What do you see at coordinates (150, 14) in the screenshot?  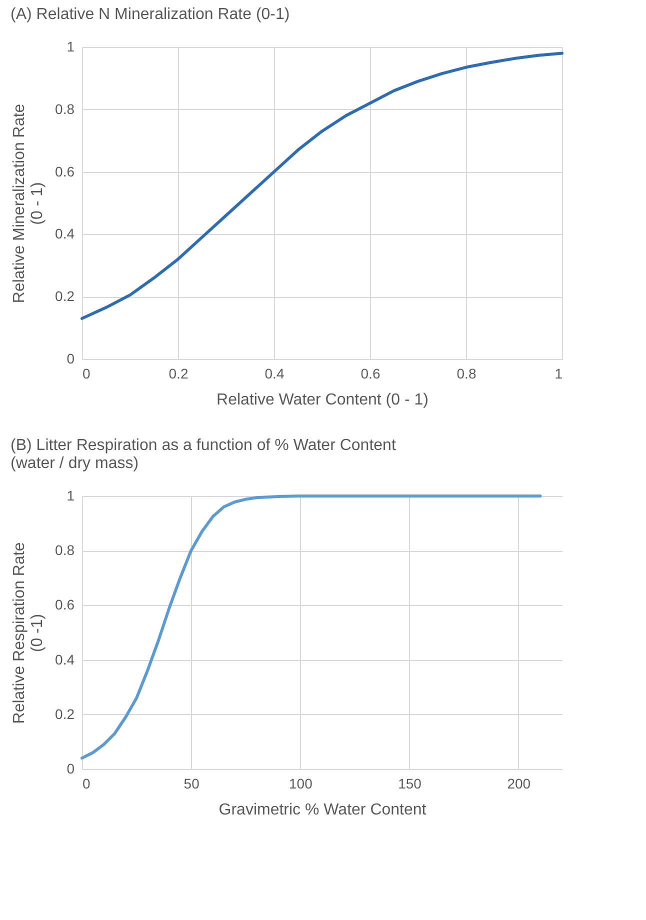 I see `chart-title: (A) Relative N Mineralization Rate (0-1)` at bounding box center [150, 14].